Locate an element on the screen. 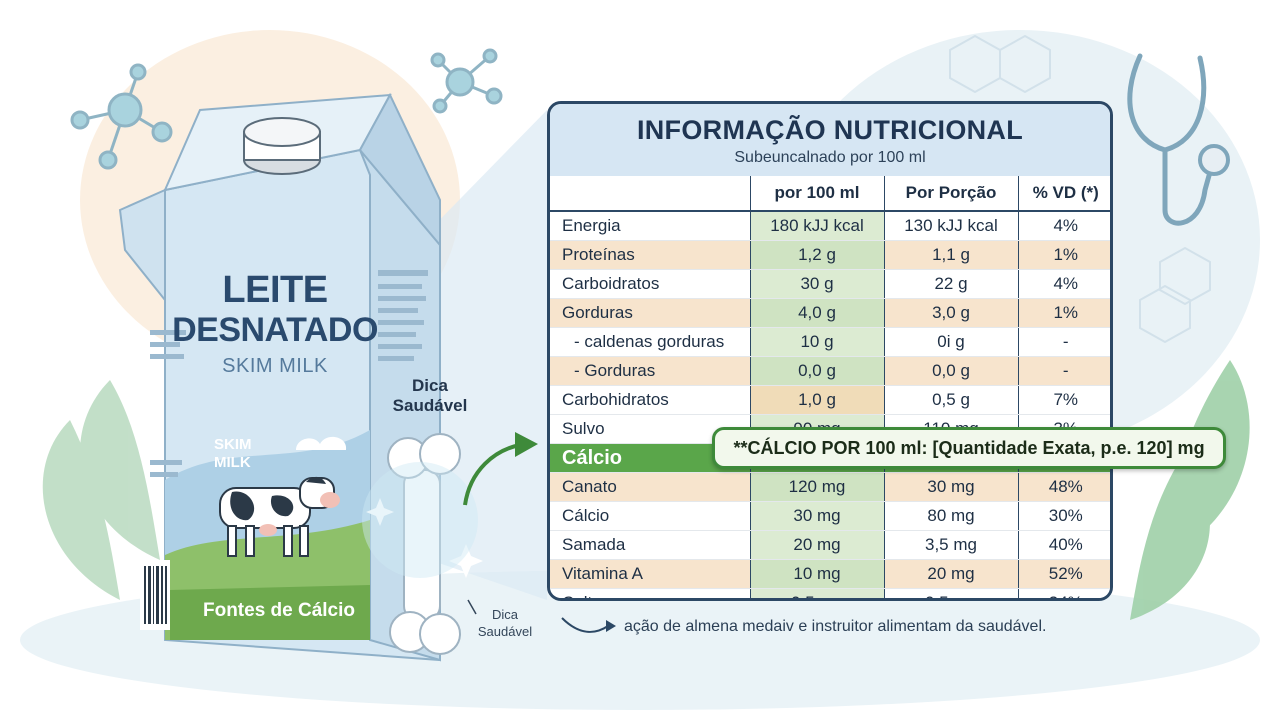 The width and height of the screenshot is (1280, 714). nutrient-per-100ml: 30 mg is located at coordinates (816, 516).